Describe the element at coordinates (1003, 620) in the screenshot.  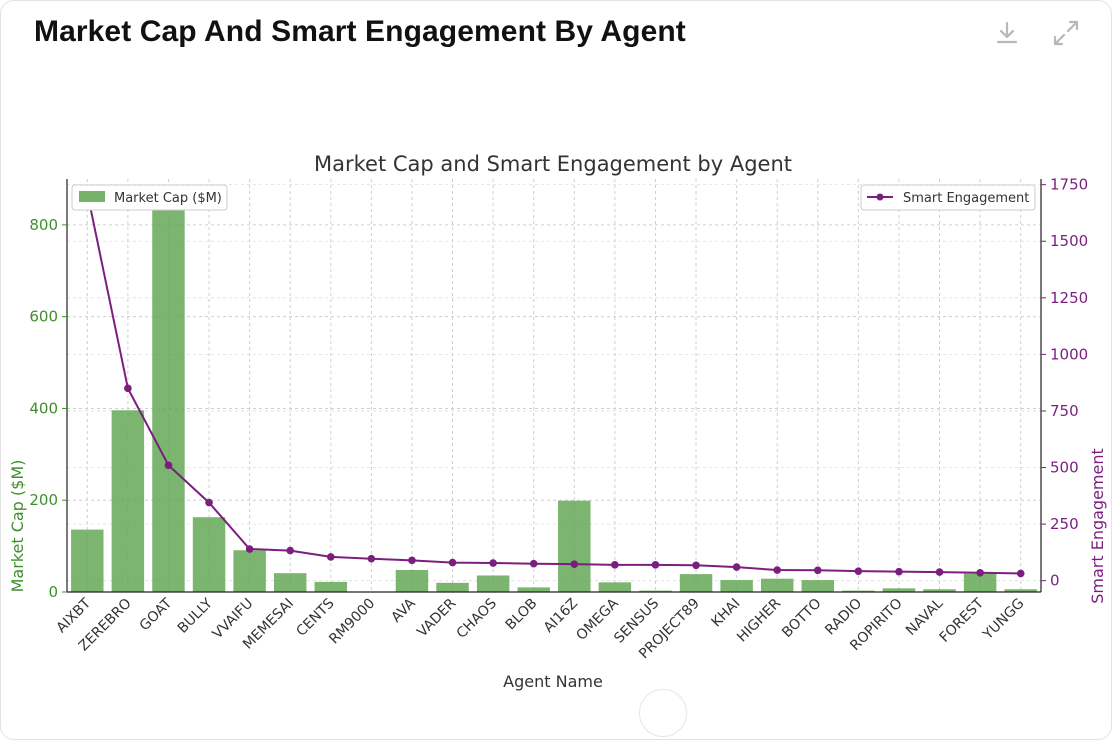
I see `x-tick-label: YUNGG` at that location.